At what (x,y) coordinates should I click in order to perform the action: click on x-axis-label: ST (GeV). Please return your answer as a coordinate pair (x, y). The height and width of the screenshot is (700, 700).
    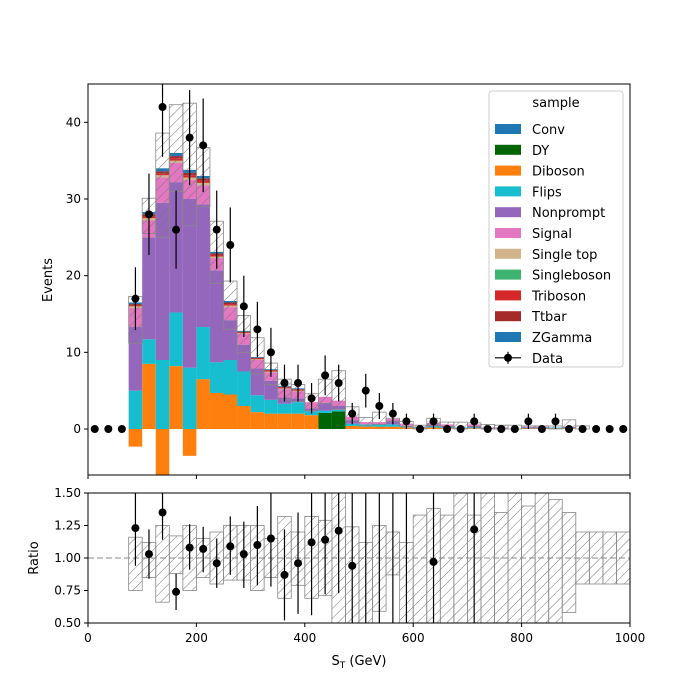
    Looking at the image, I should click on (358, 662).